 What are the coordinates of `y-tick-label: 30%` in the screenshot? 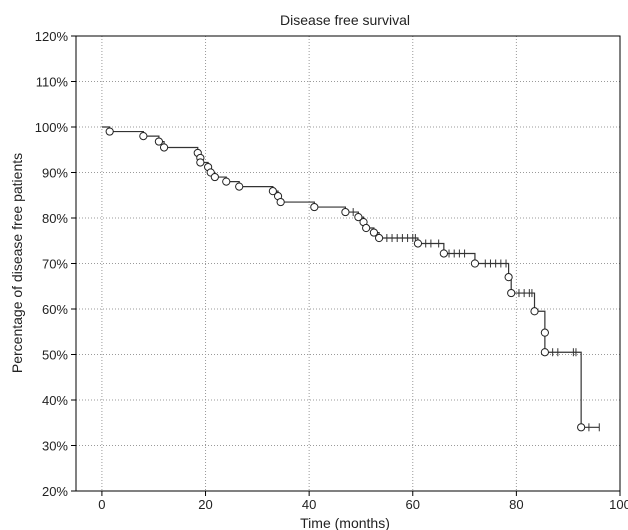 It's located at (55, 446).